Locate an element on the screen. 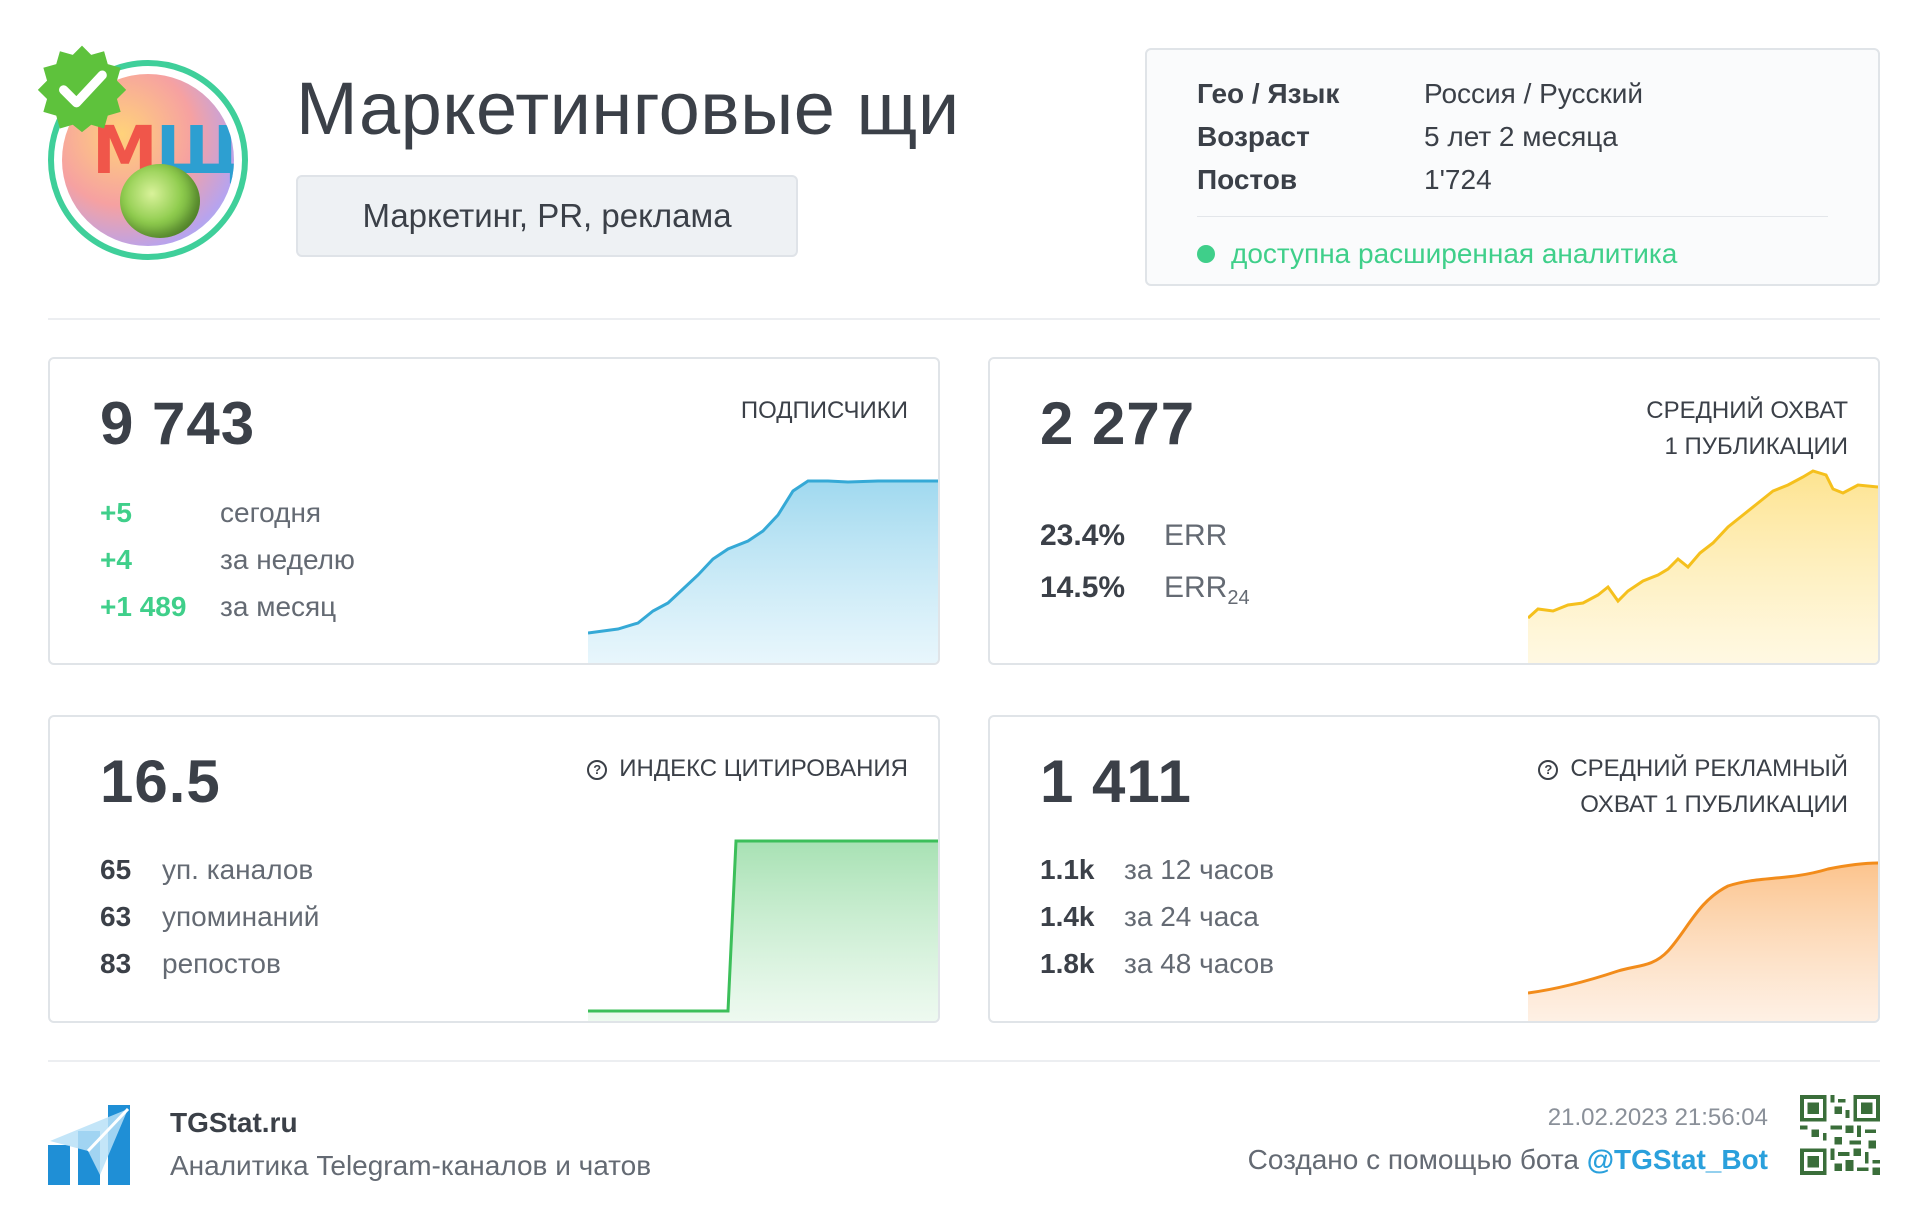 The width and height of the screenshot is (1928, 1210). reach-count: 2 277 is located at coordinates (1118, 423).